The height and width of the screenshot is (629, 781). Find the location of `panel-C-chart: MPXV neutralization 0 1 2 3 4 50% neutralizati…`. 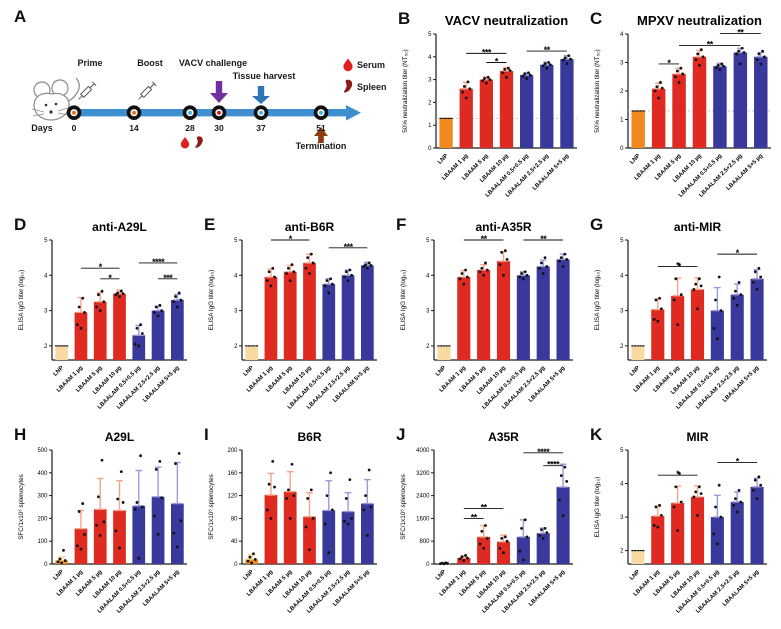

panel-C-chart: MPXV neutralization 0 1 2 3 4 50% neutralizati… is located at coordinates (683, 110).